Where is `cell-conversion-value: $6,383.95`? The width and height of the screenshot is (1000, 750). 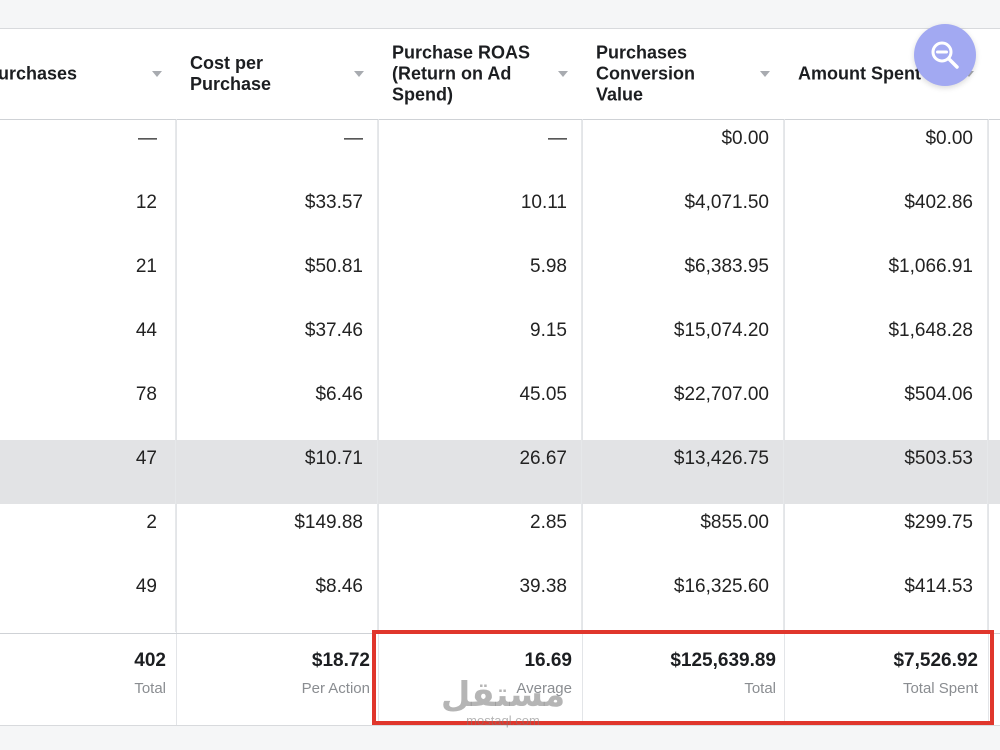
cell-conversion-value: $6,383.95 is located at coordinates (683, 280).